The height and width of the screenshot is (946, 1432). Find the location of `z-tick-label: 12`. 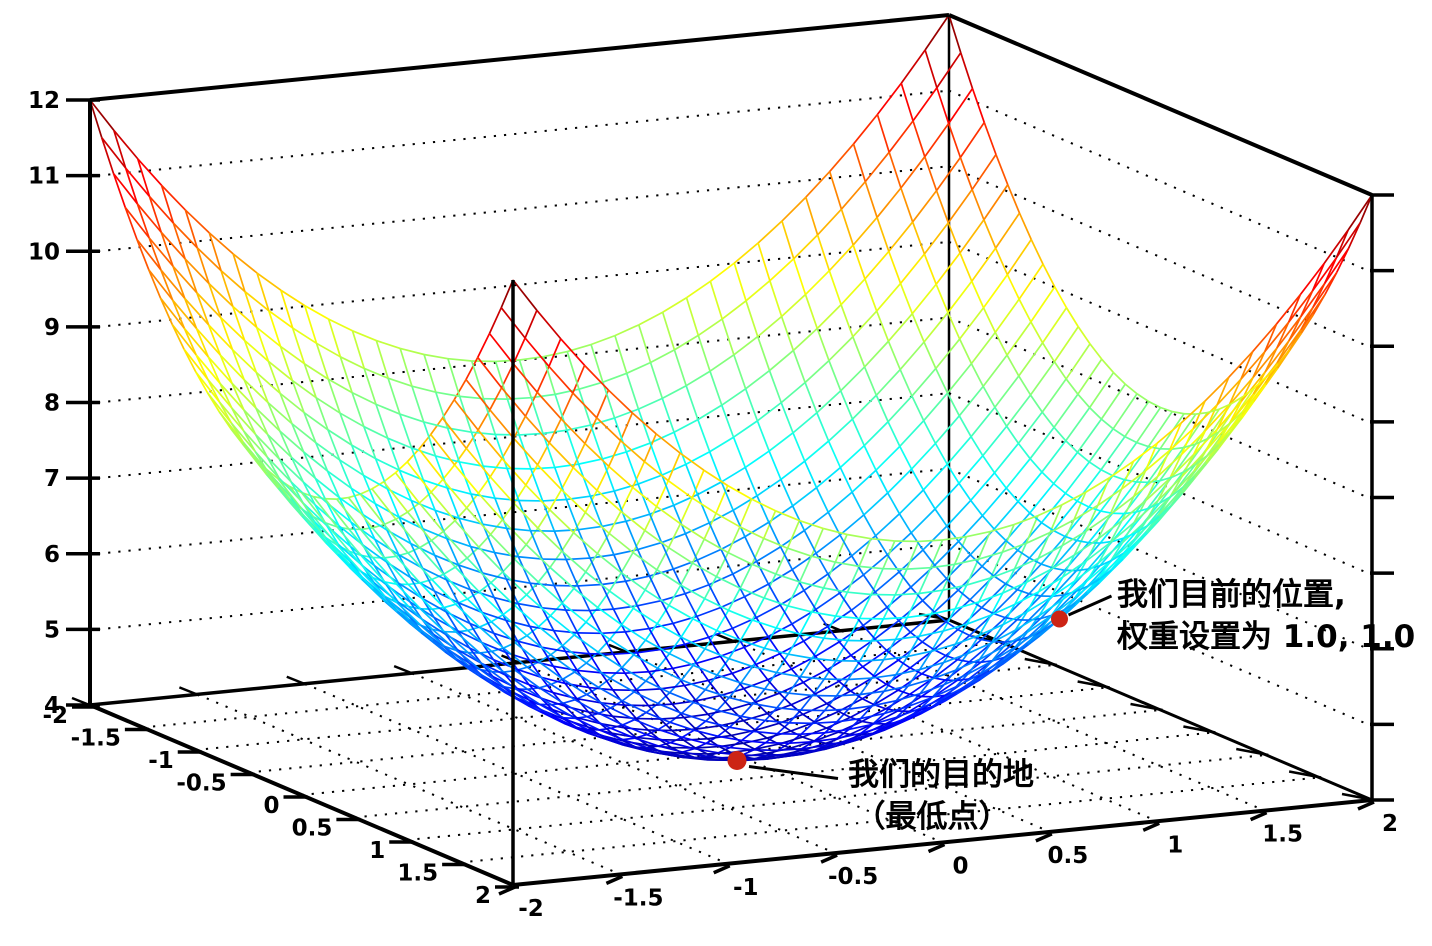

z-tick-label: 12 is located at coordinates (44, 101).